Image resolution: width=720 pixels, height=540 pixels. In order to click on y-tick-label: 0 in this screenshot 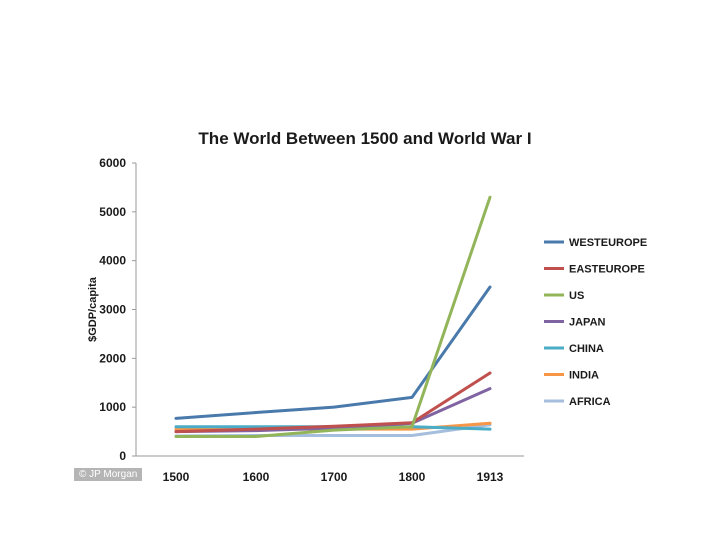, I will do `click(122, 456)`.